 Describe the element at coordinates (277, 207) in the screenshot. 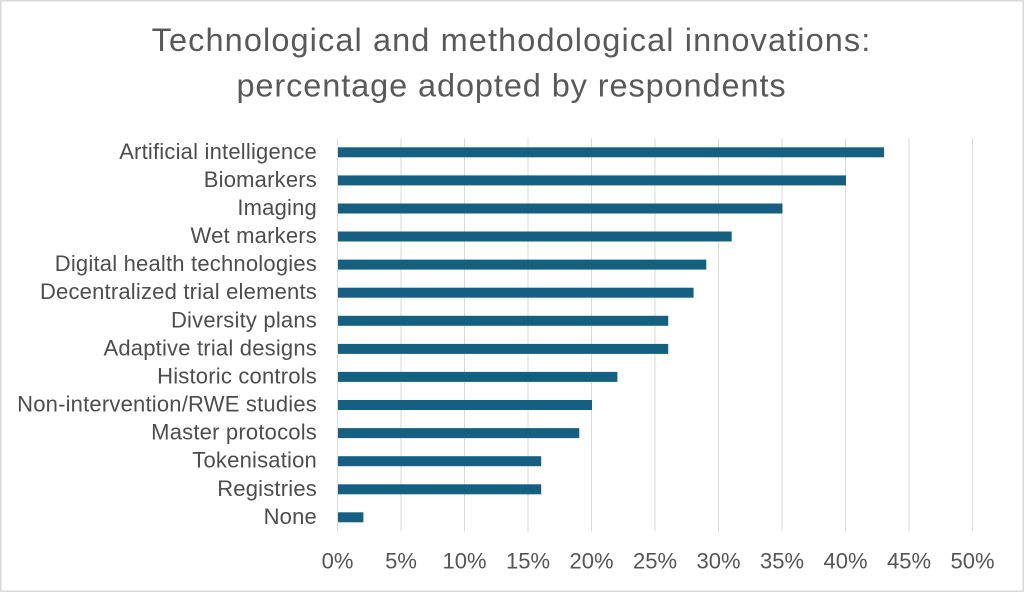

I see `svg-text: Imaging` at that location.